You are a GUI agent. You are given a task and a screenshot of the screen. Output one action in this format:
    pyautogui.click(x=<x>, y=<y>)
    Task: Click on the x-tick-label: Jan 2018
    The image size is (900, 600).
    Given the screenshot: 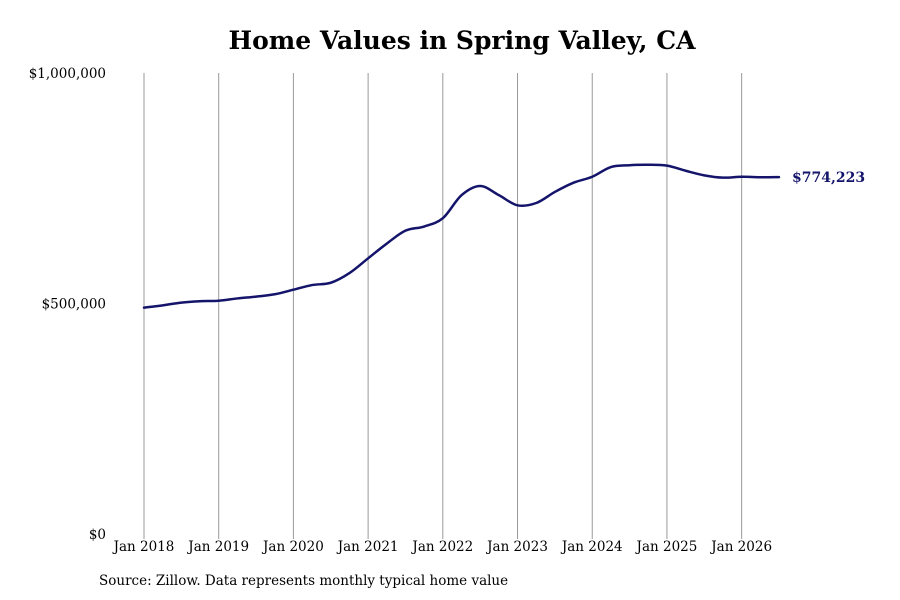 What is the action you would take?
    pyautogui.click(x=143, y=547)
    